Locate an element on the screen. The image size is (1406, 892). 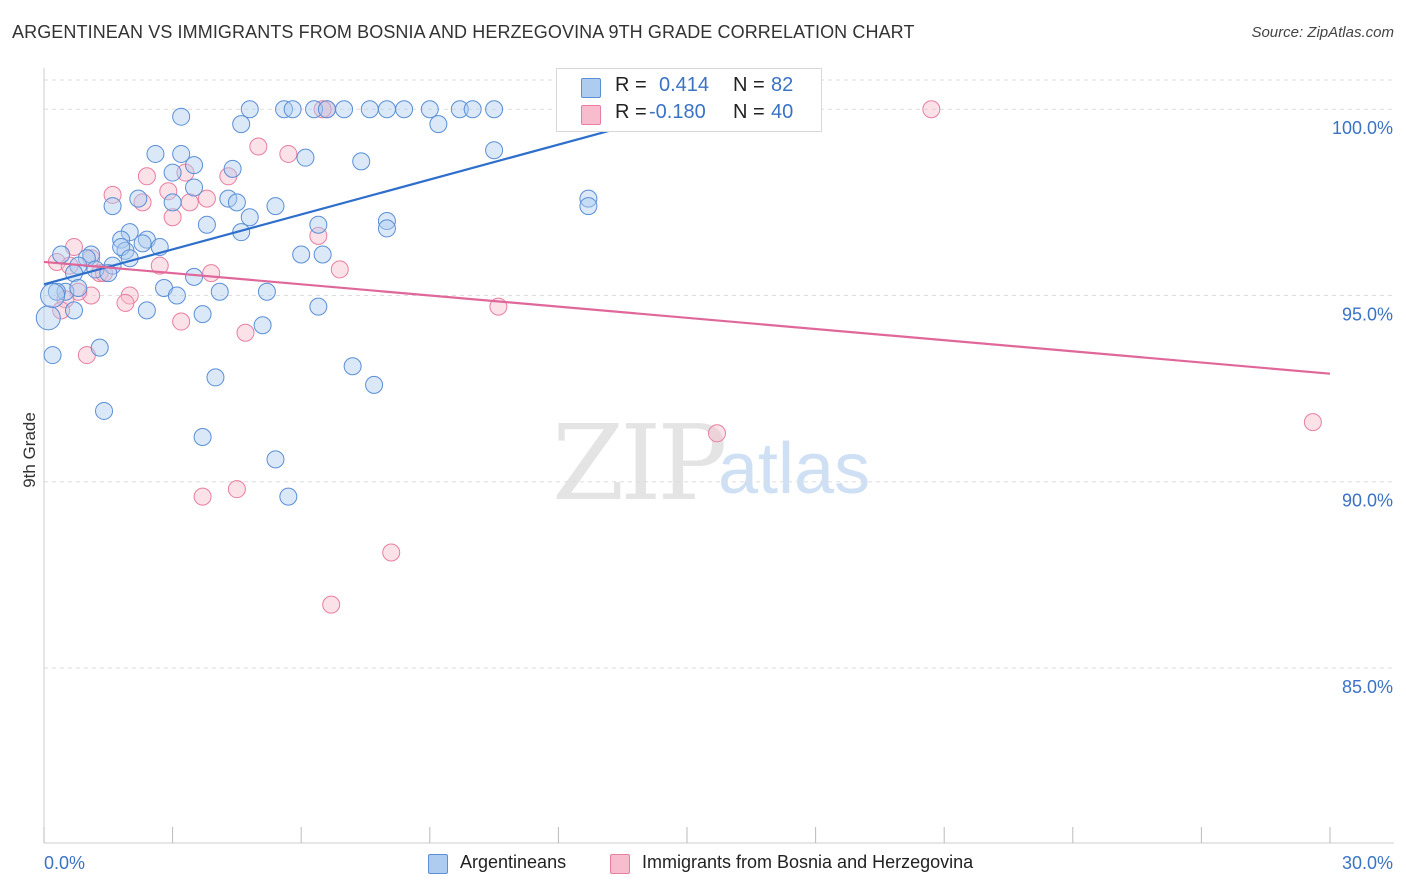
bottom-legend-label: Argentineans is located at coordinates (513, 862).